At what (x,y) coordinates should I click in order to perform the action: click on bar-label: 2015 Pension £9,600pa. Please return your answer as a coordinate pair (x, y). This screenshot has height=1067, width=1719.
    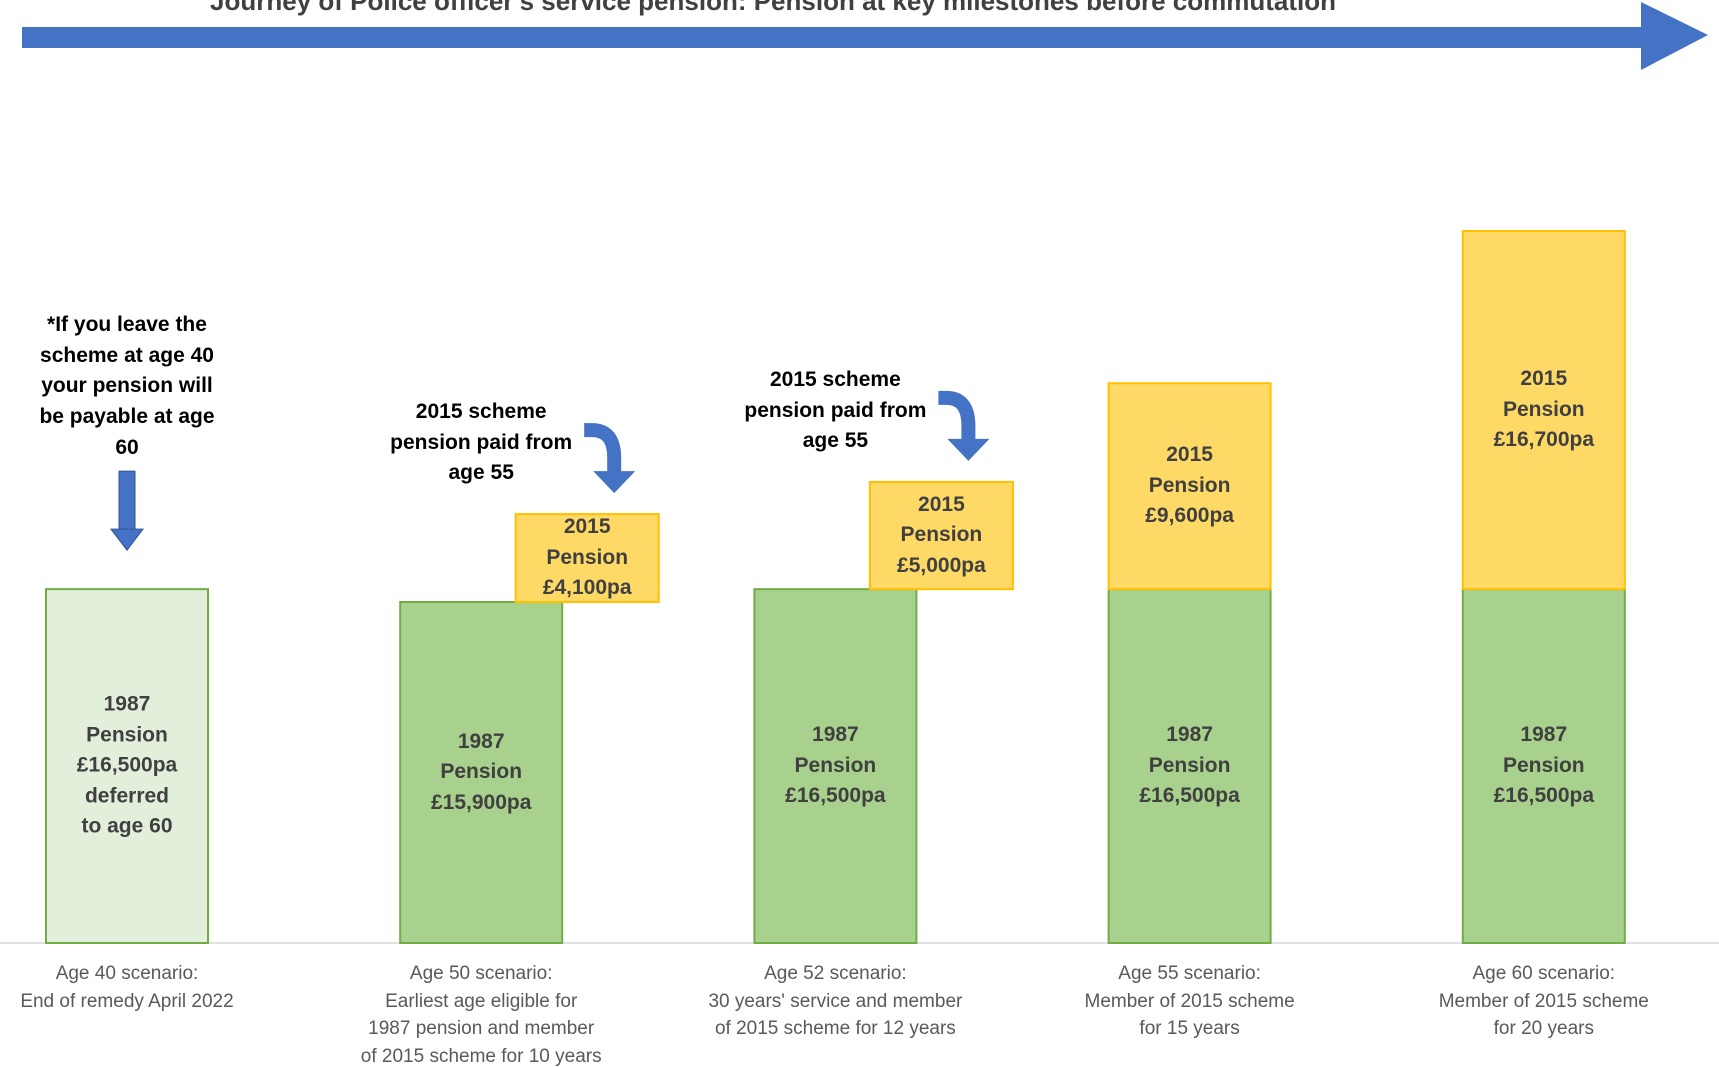
    Looking at the image, I should click on (1189, 485).